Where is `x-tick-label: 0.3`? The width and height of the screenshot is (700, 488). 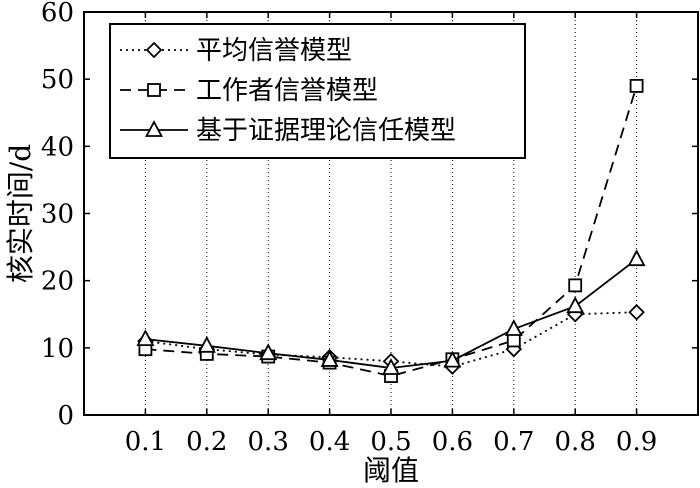 x-tick-label: 0.3 is located at coordinates (268, 442).